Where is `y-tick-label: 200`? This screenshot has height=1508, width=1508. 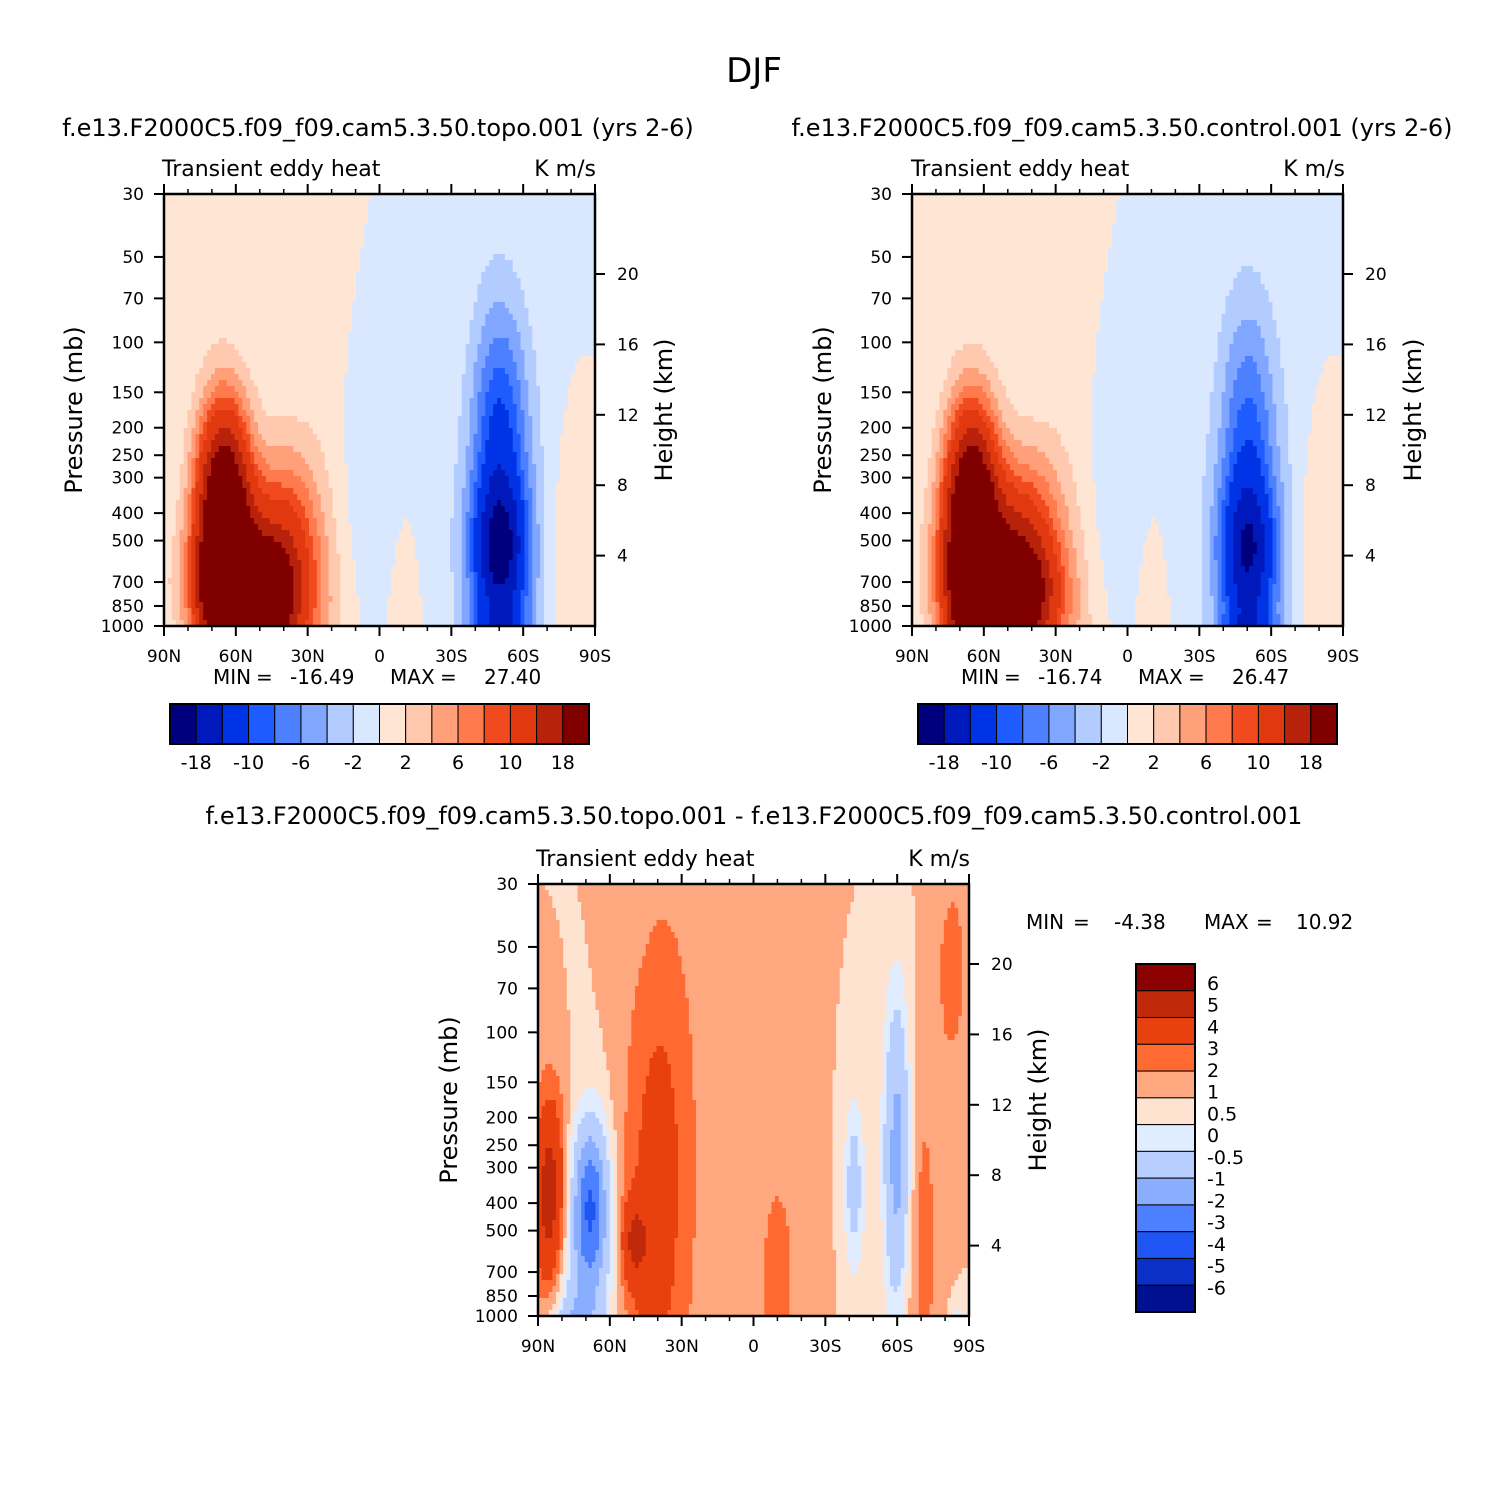 y-tick-label: 200 is located at coordinates (876, 429).